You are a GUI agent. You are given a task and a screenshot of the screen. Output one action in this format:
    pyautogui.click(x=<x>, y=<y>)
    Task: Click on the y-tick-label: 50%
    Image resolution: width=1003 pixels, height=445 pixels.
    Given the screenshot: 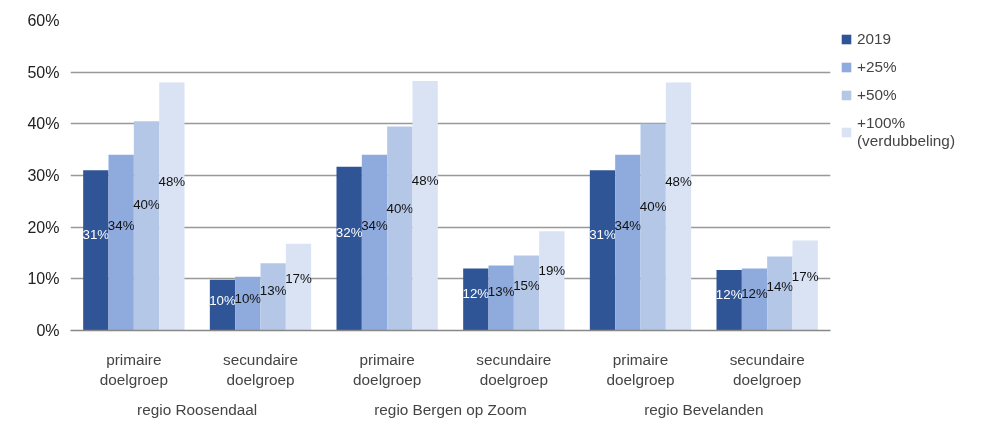 What is the action you would take?
    pyautogui.click(x=43, y=72)
    